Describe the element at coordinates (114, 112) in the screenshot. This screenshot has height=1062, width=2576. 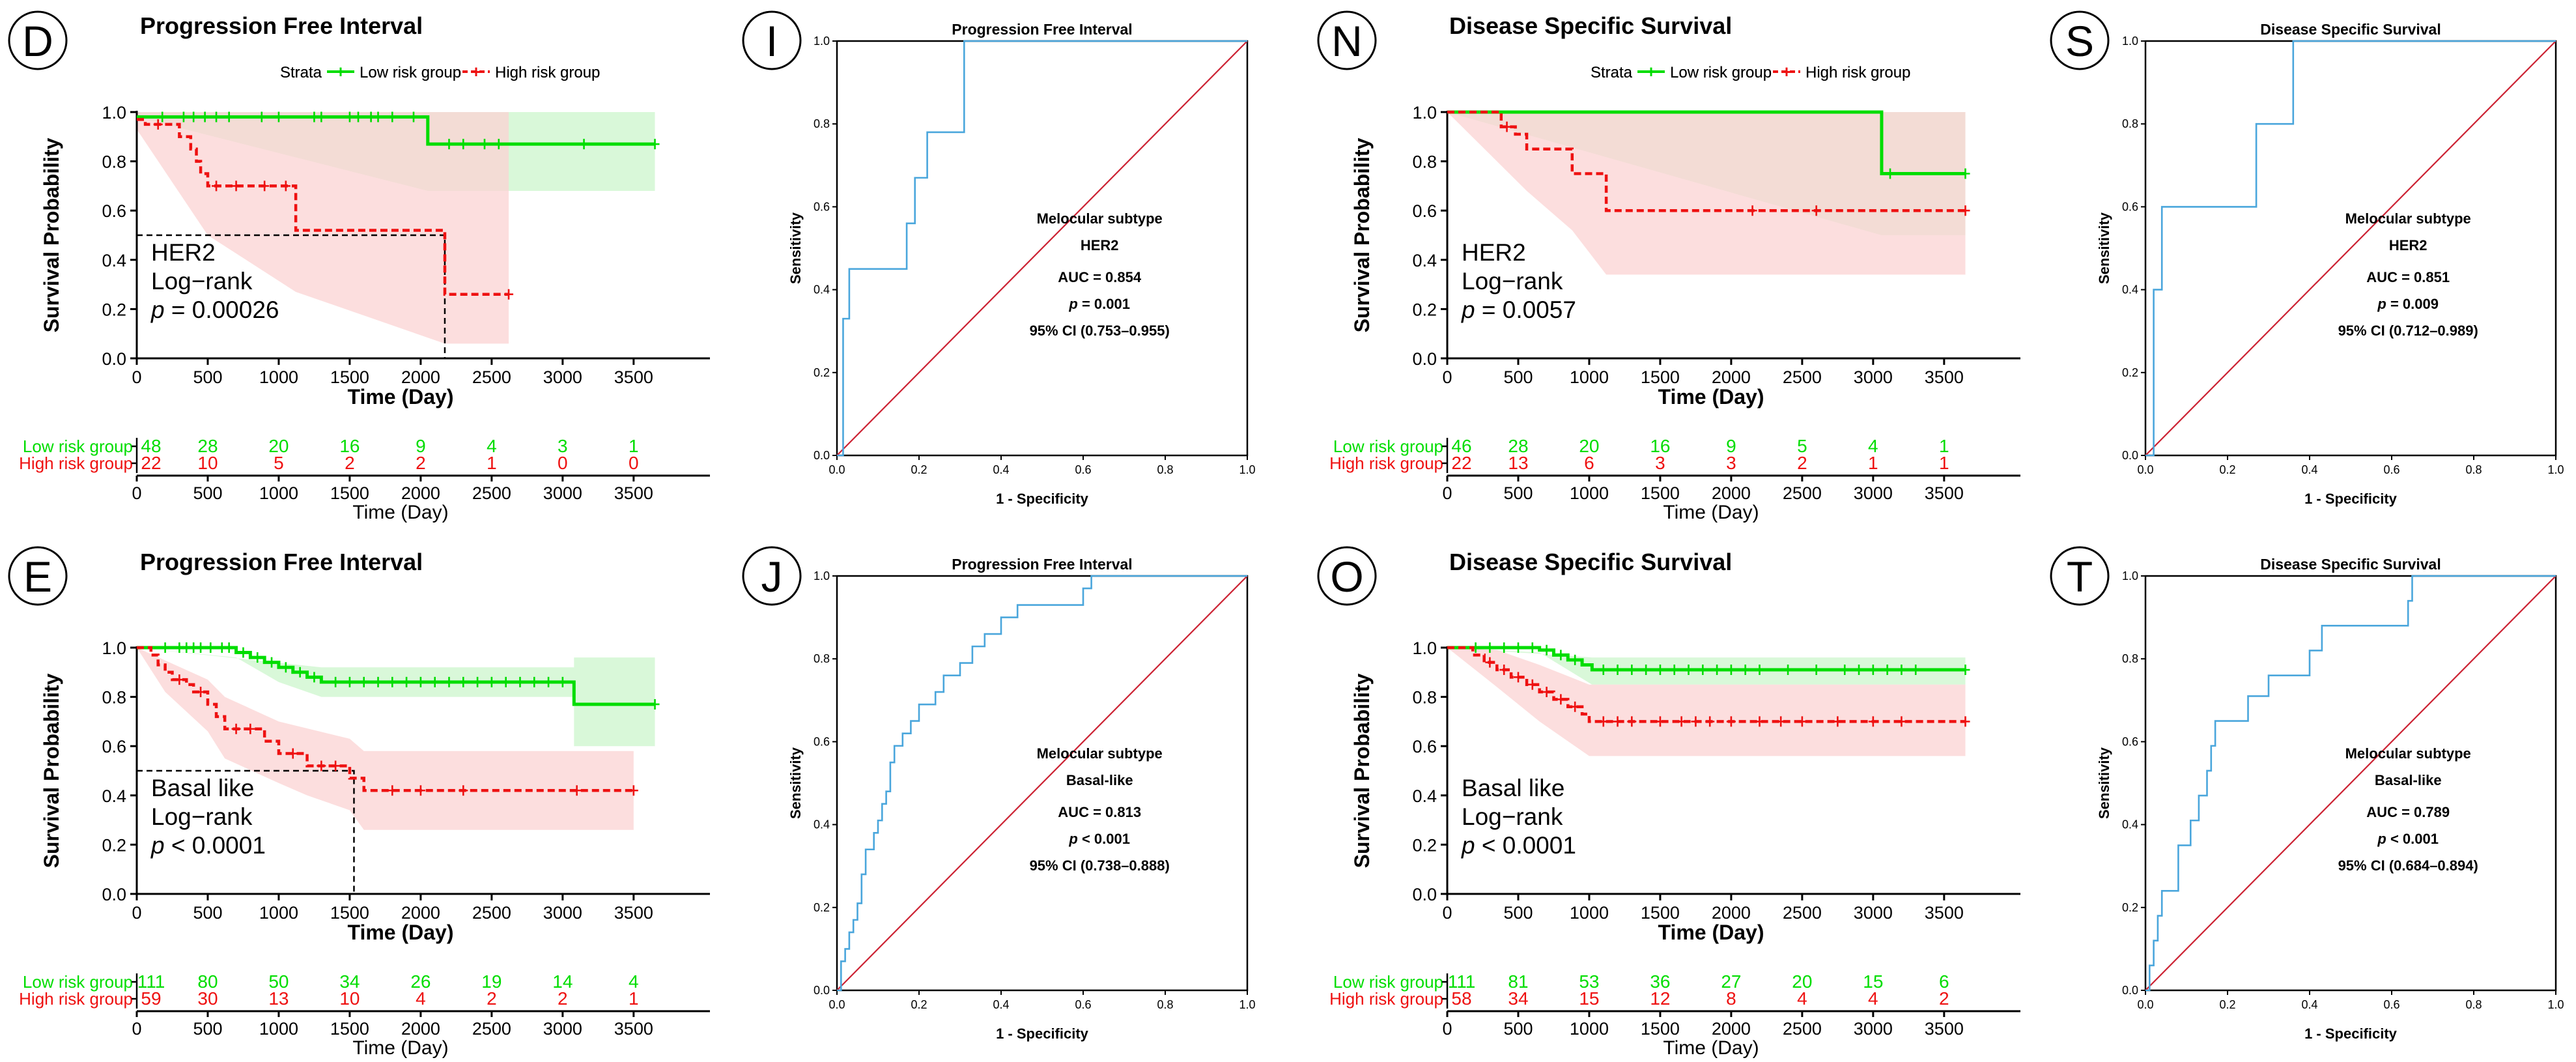
I see `km-ytick-label: 1.0` at that location.